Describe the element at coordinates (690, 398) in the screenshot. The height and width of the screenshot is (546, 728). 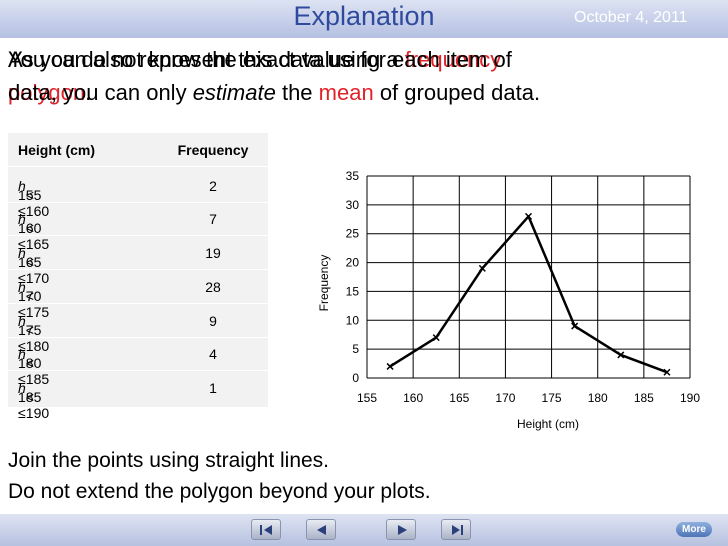
I see `x-tick-label: 190` at that location.